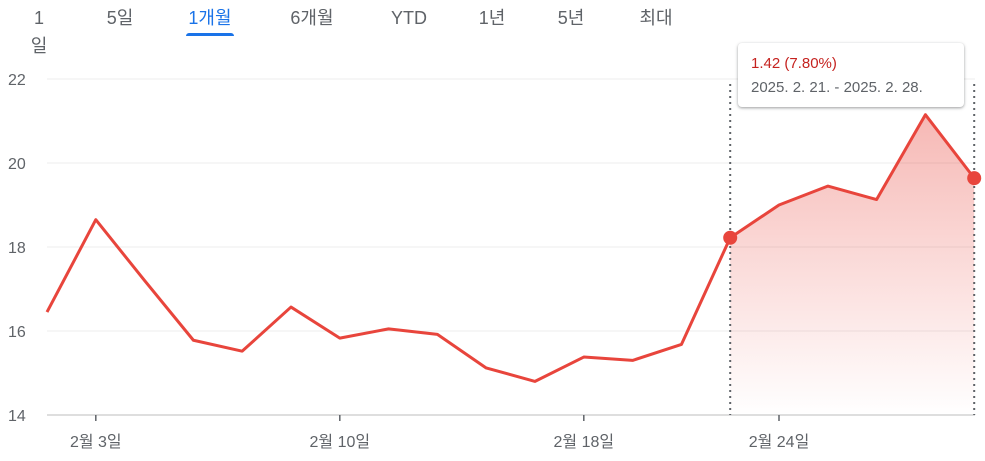 Image resolution: width=985 pixels, height=461 pixels. I want to click on y-tick-label: 20, so click(17, 164).